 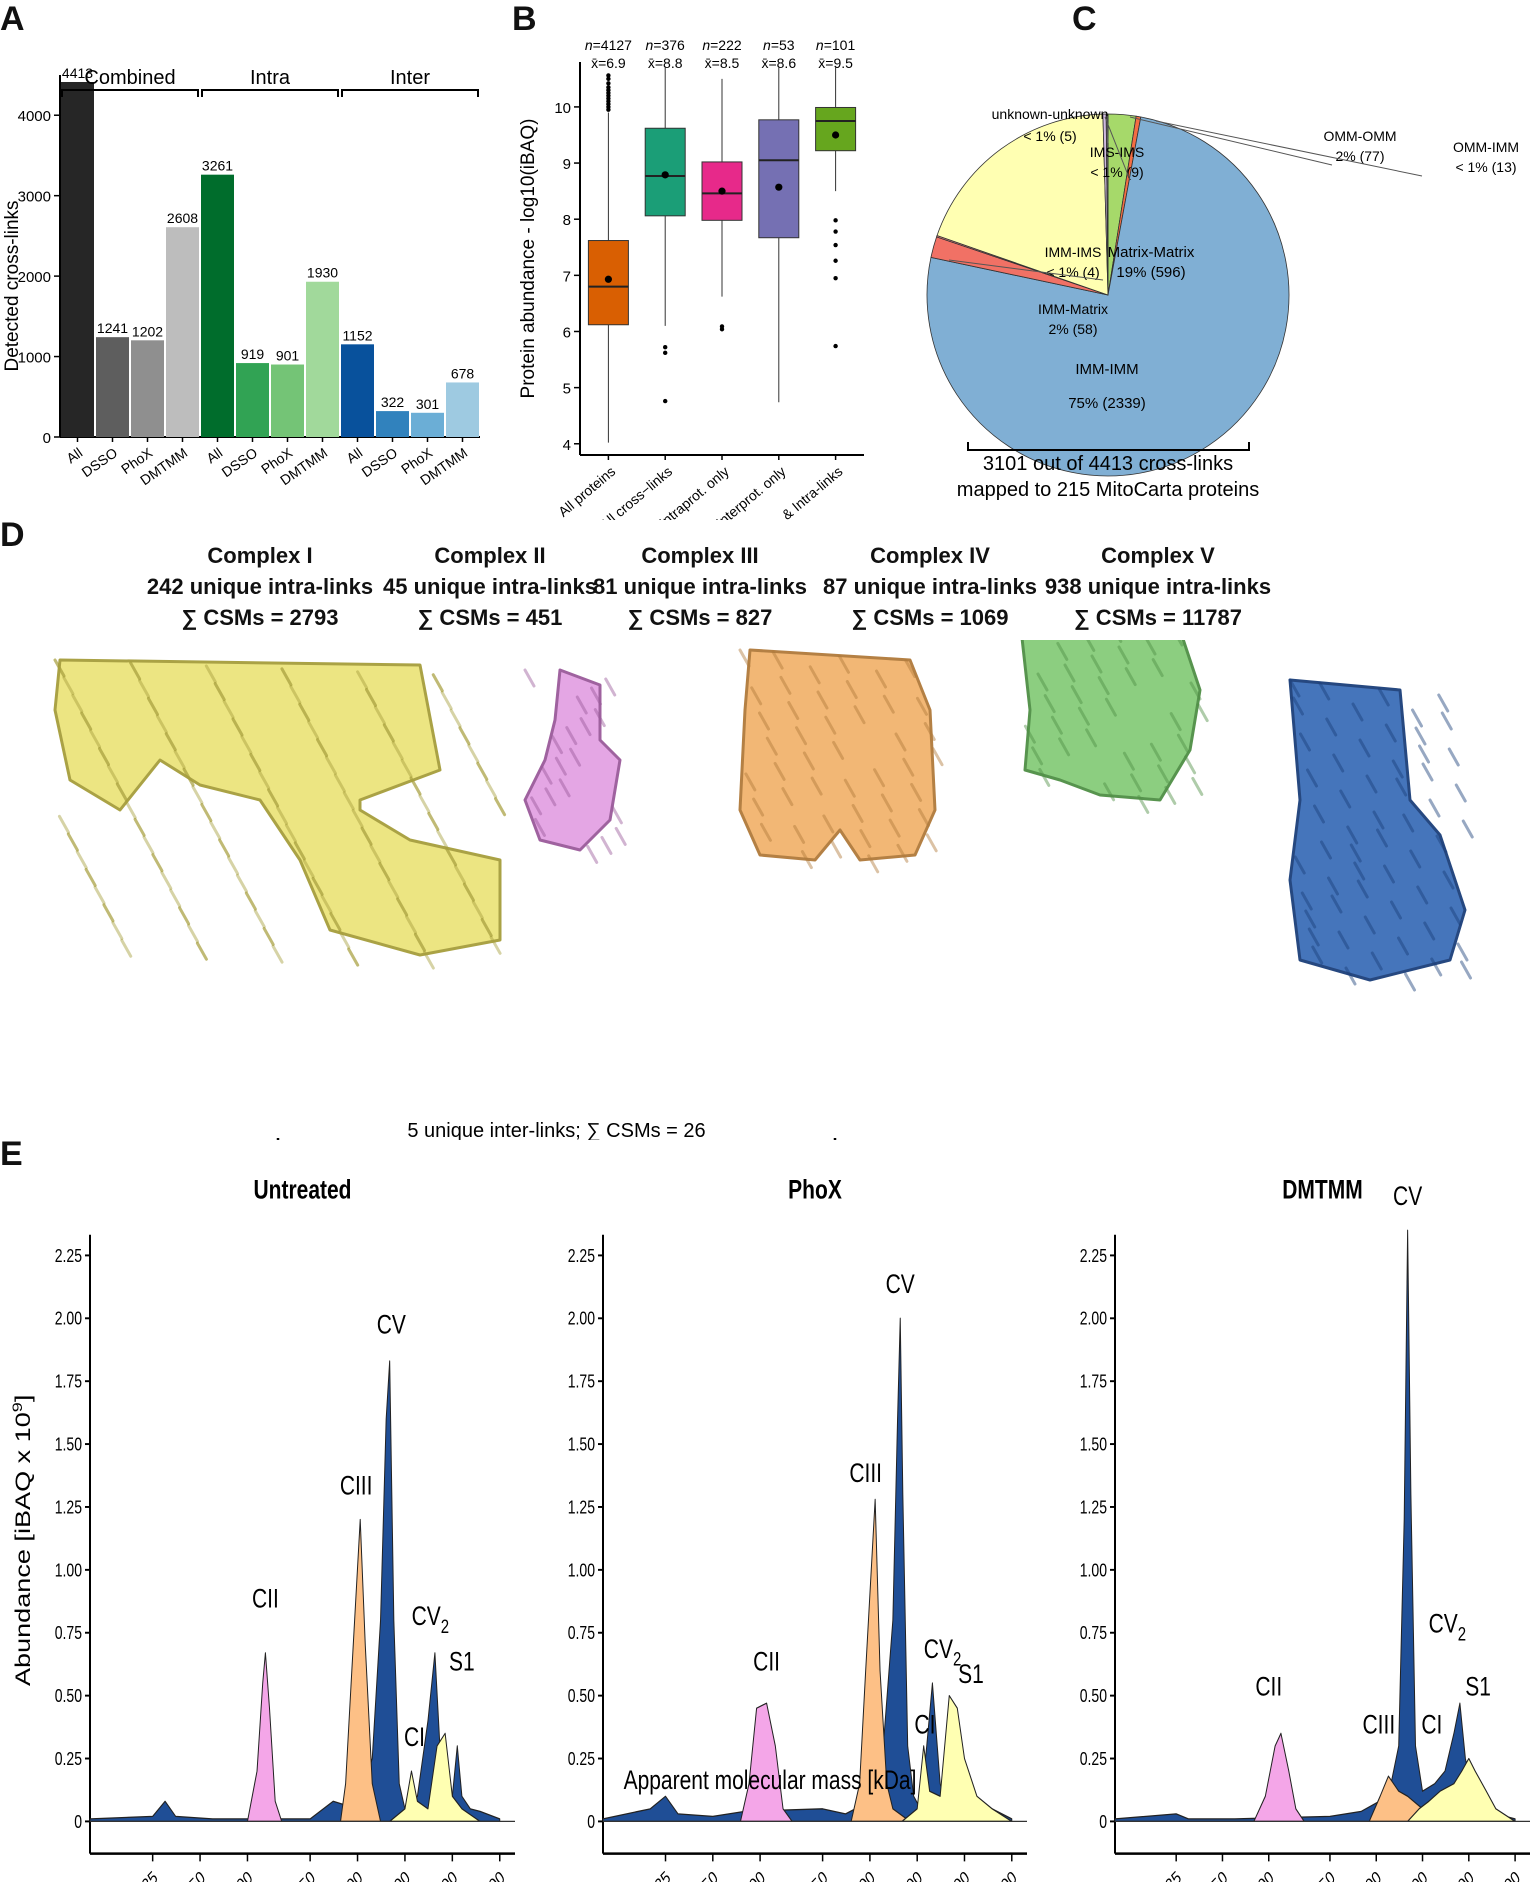 What do you see at coordinates (1108, 464) in the screenshot?
I see `footer-line-1: 3101 out of 4413 cross-links` at bounding box center [1108, 464].